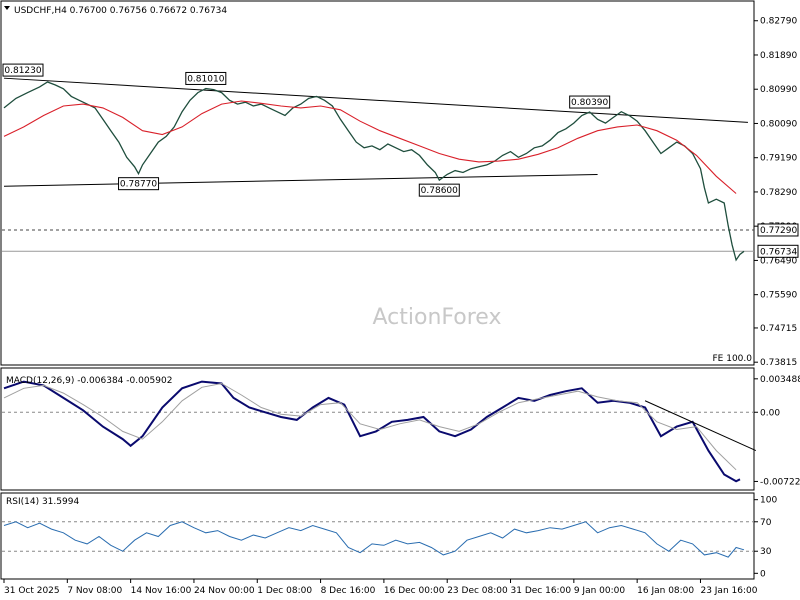  Describe the element at coordinates (766, 552) in the screenshot. I see `rsi-y-tick-label: 30` at that location.